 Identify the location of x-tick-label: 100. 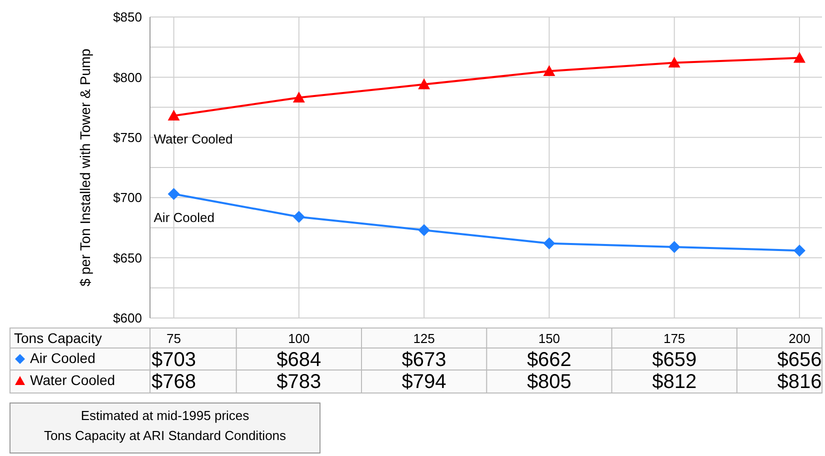
(299, 338).